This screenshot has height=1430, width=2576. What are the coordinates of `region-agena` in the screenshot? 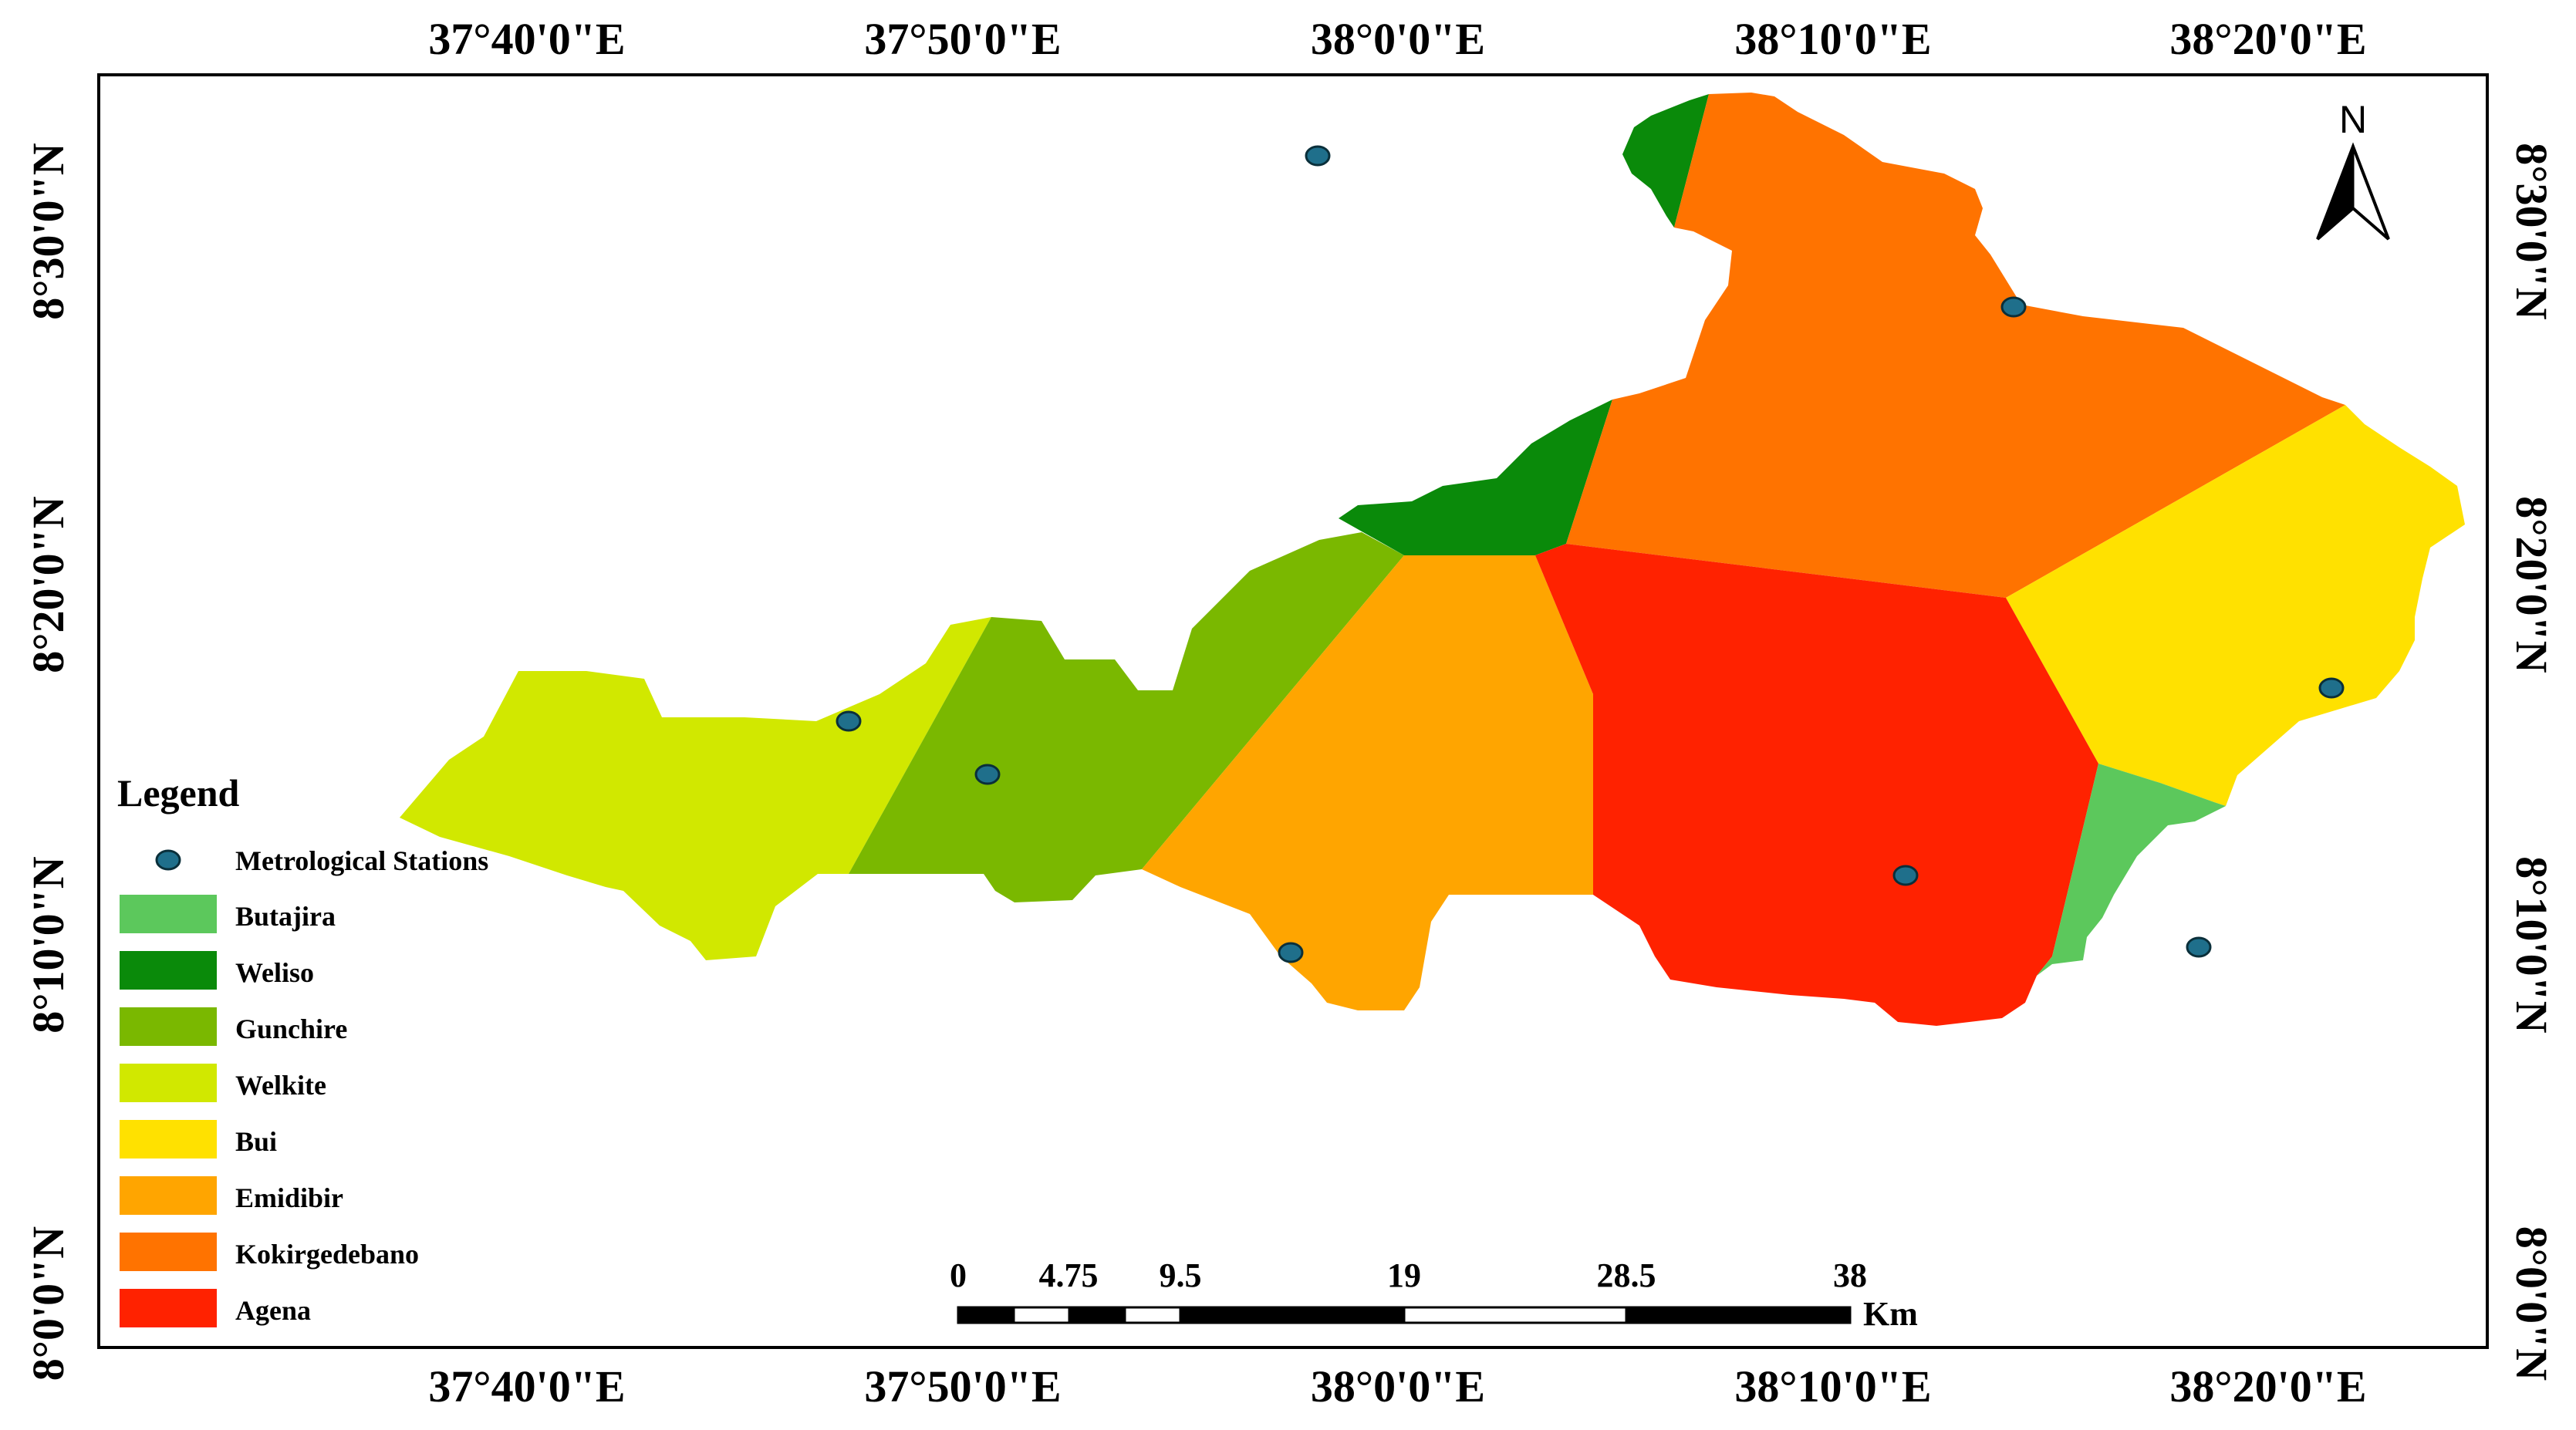 It's located at (1816, 785).